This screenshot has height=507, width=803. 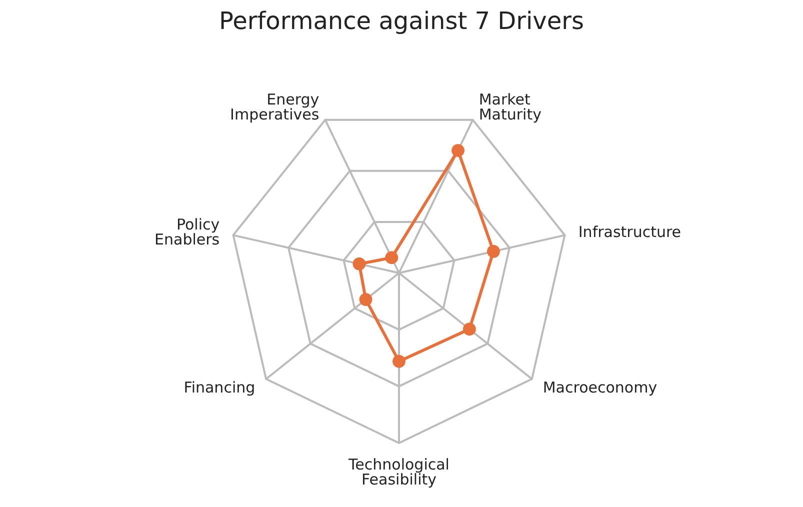 I want to click on chart-title: Performance against 7 Drivers, so click(x=401, y=21).